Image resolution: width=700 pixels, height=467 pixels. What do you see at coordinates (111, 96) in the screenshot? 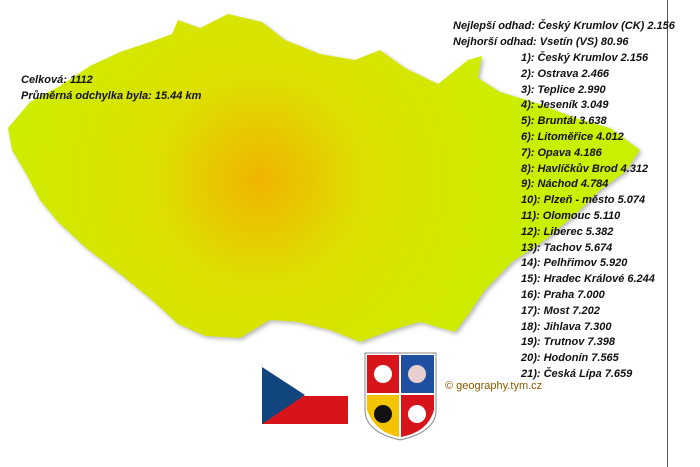
I see `average-deviation: Průměrná odchylka byla: 15.44 km` at bounding box center [111, 96].